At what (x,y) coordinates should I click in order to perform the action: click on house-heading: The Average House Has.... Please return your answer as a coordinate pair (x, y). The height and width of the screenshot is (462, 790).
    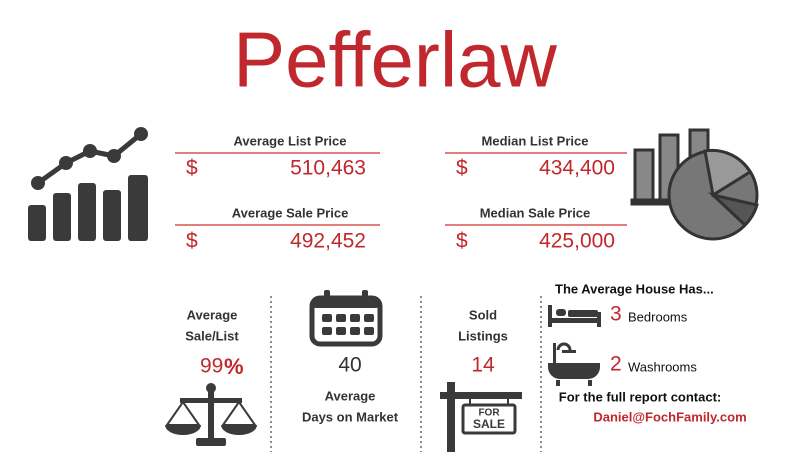
    Looking at the image, I should click on (634, 288).